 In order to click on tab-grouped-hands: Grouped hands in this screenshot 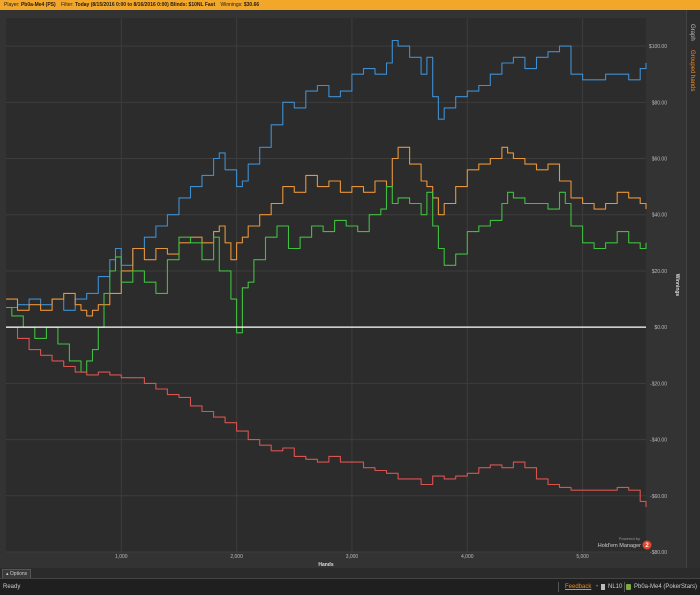, I will do `click(692, 71)`.